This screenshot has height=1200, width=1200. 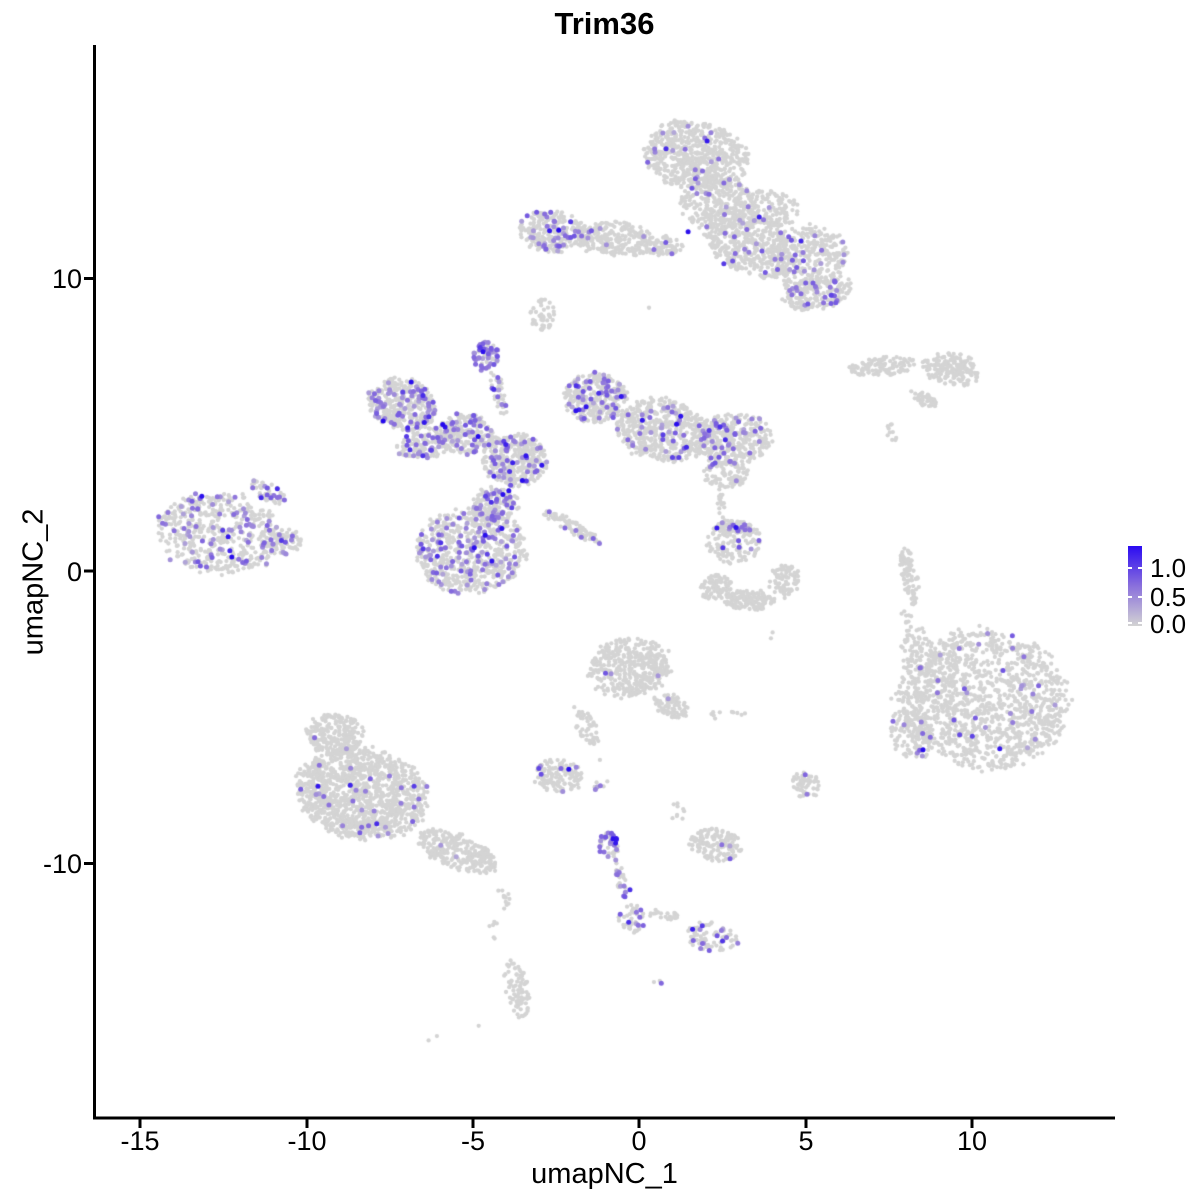 I want to click on x-axis-title: umapNC_1, so click(x=604, y=1174).